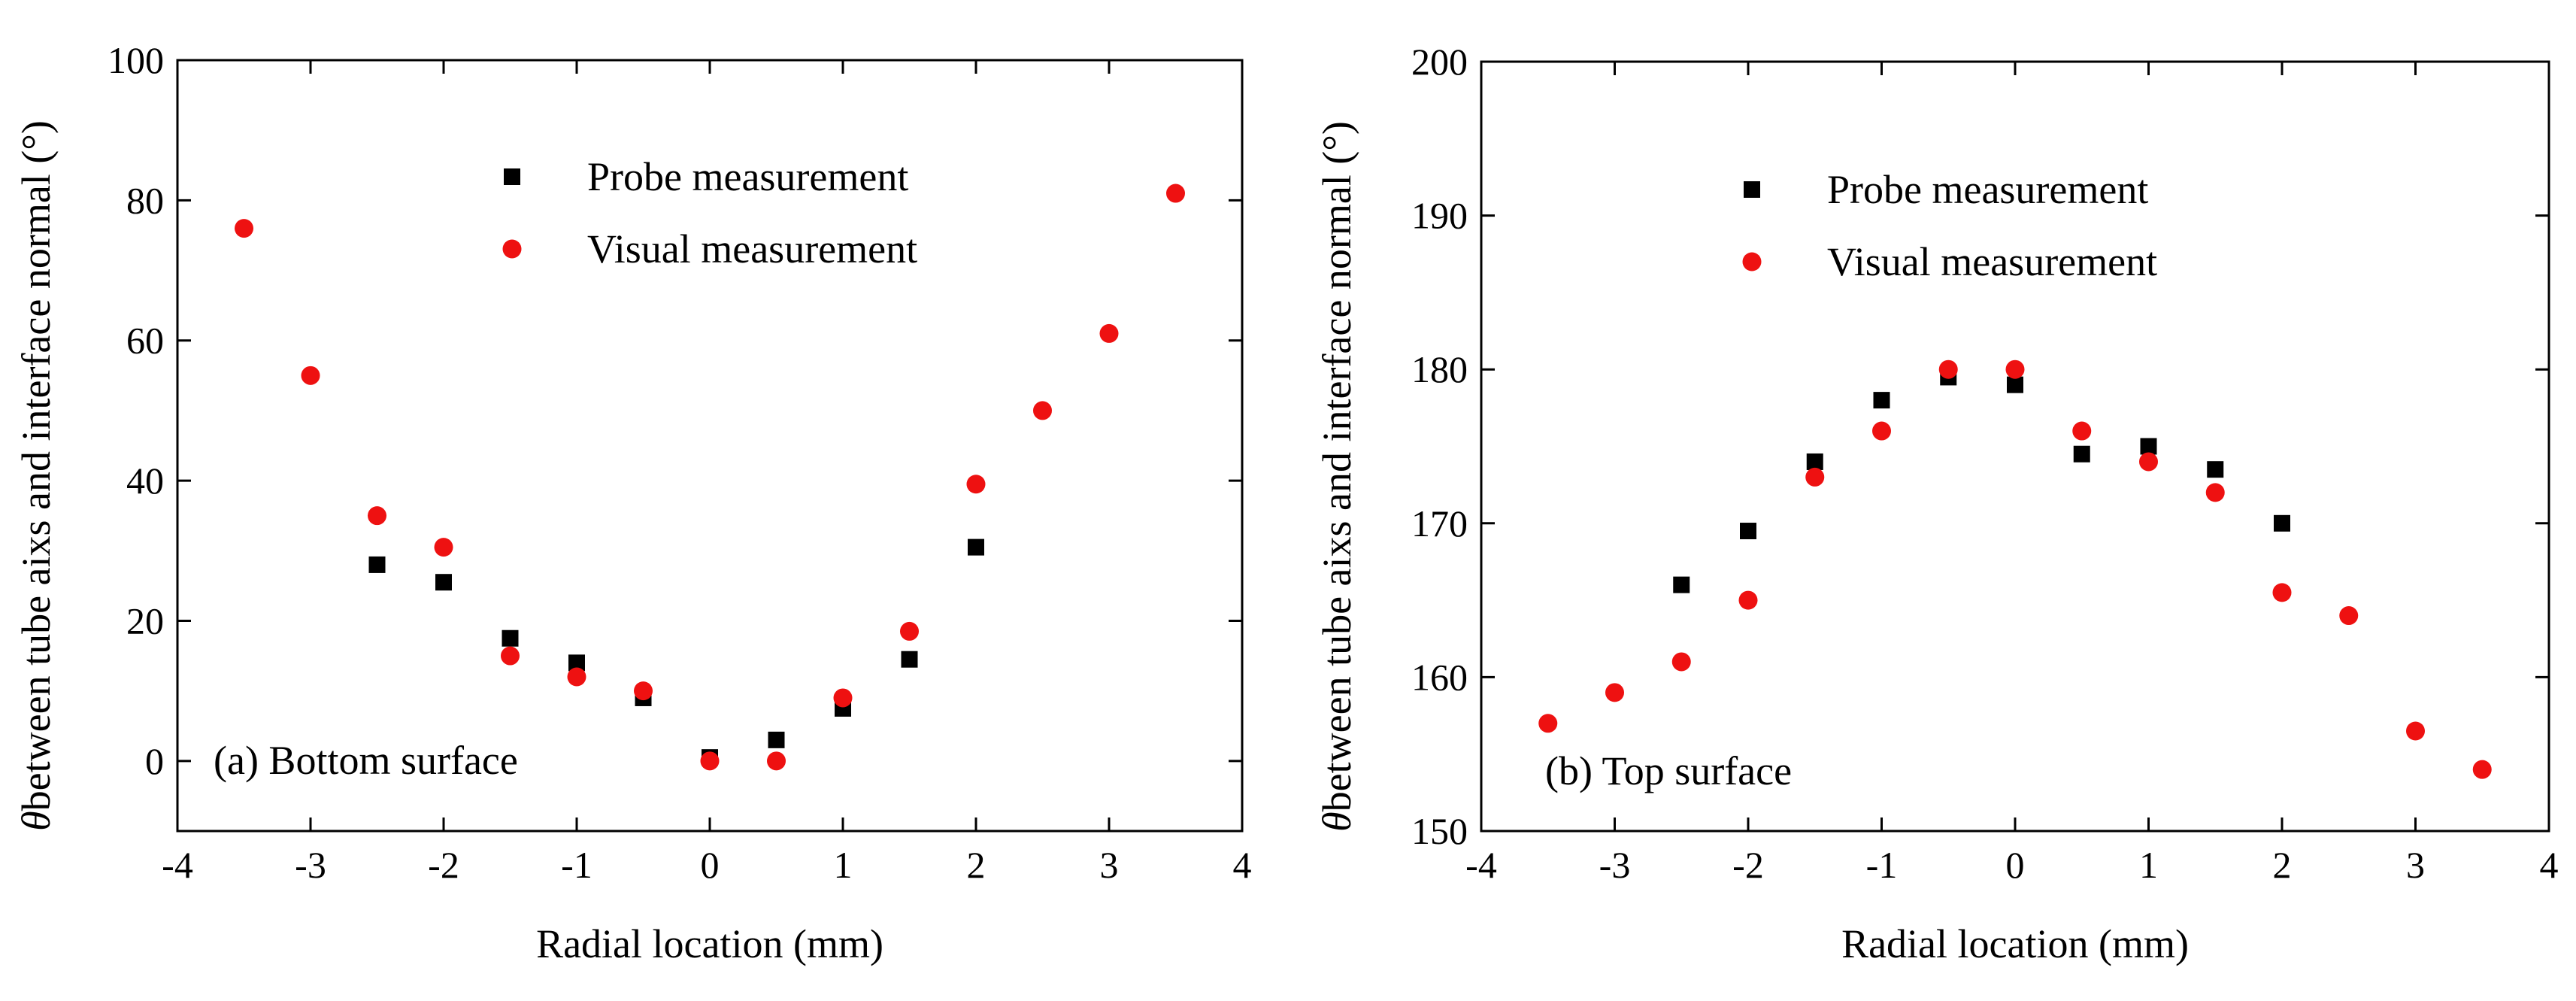 The width and height of the screenshot is (2576, 1001). What do you see at coordinates (1981, 481) in the screenshot?
I see `panel-b-series-probe` at bounding box center [1981, 481].